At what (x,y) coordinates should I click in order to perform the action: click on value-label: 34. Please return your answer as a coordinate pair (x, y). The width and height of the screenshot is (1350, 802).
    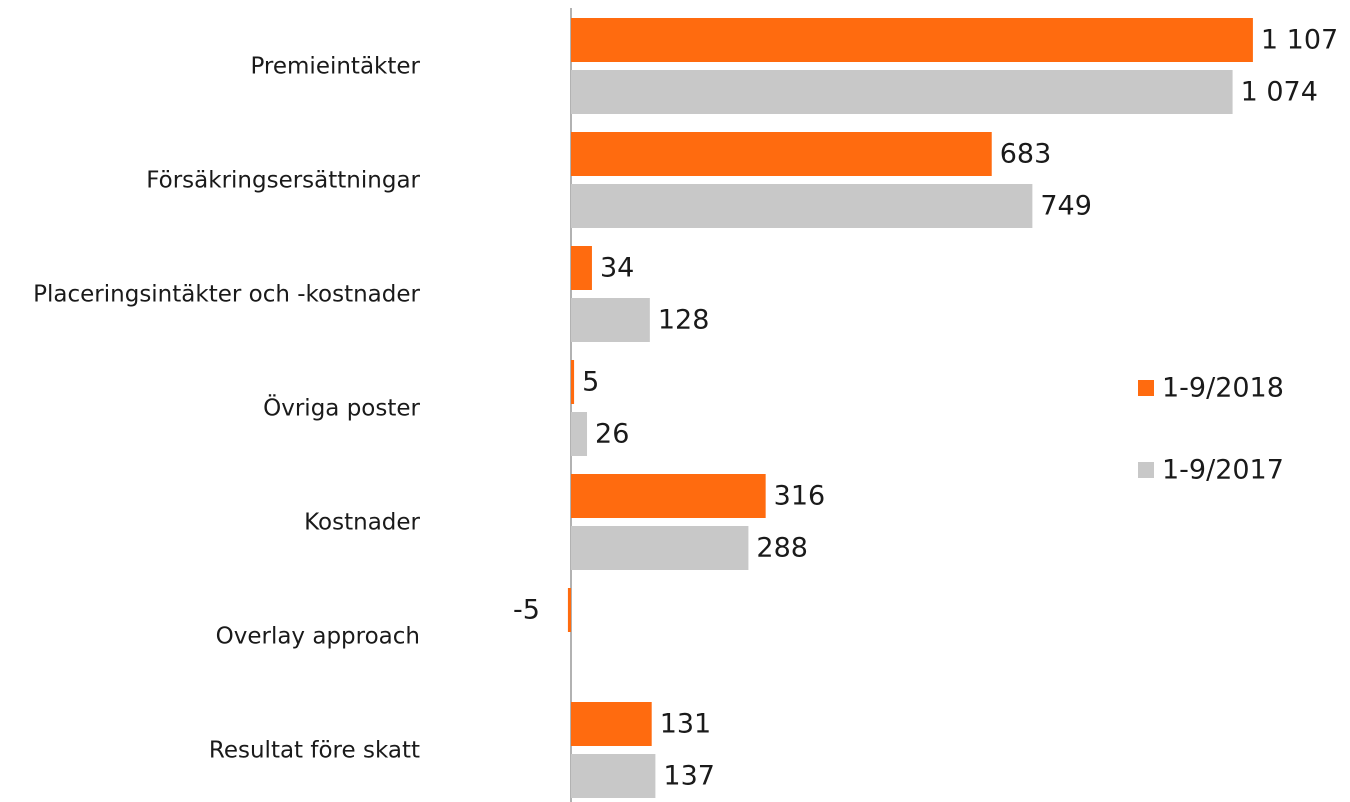
    Looking at the image, I should click on (617, 268).